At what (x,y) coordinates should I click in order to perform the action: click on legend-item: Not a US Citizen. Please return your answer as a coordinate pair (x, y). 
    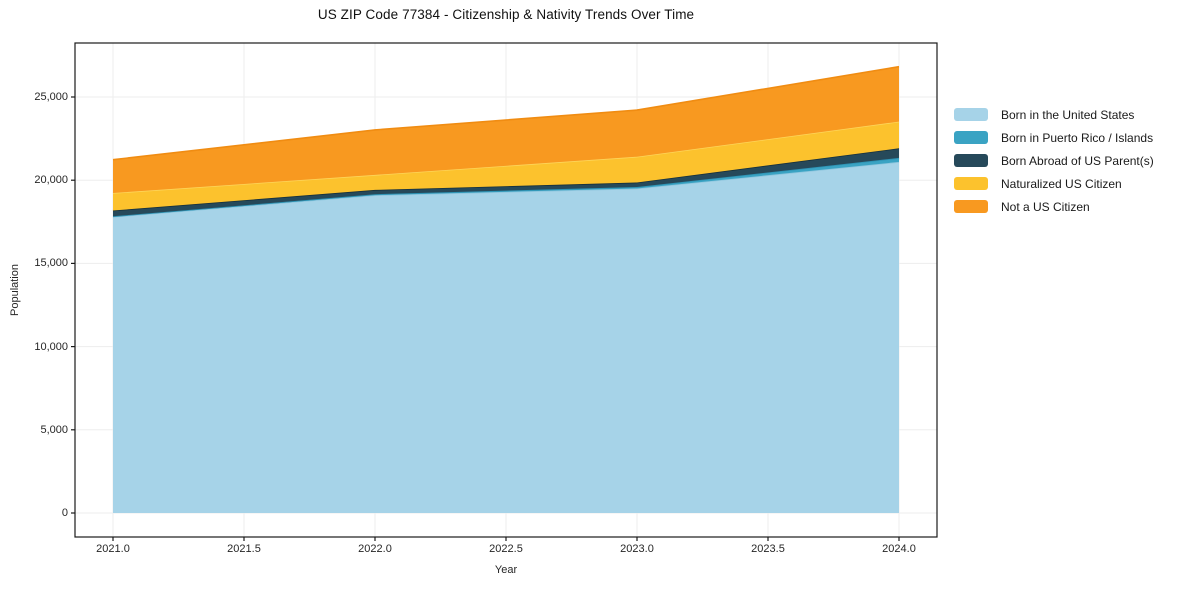
    Looking at the image, I should click on (1054, 206).